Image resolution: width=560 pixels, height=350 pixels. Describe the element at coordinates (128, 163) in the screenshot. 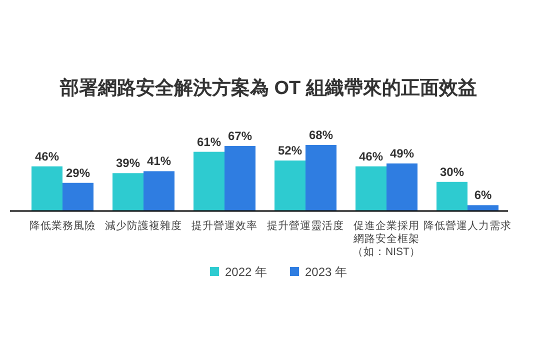

I see `data-label: 39%` at that location.